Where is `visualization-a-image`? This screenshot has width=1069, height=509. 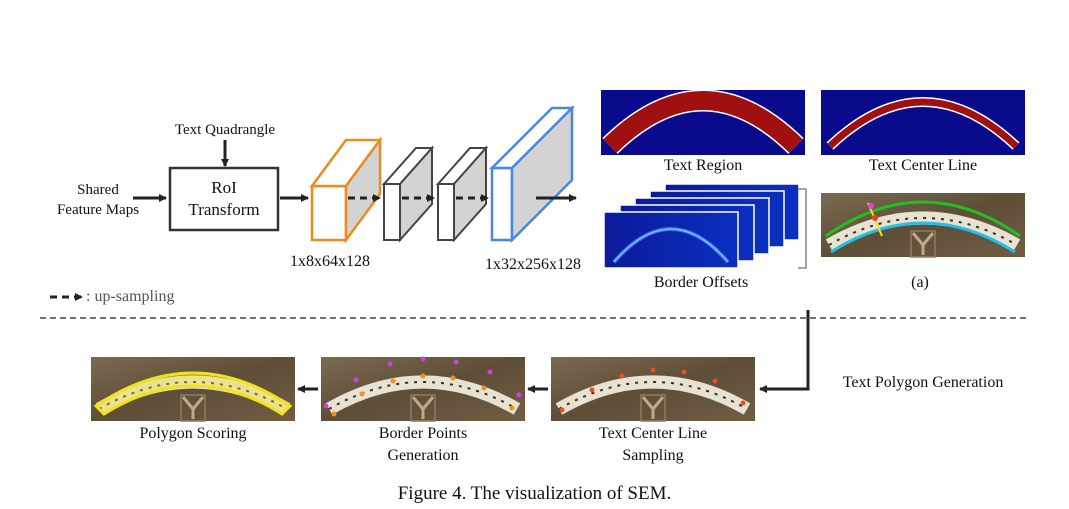 visualization-a-image is located at coordinates (923, 225).